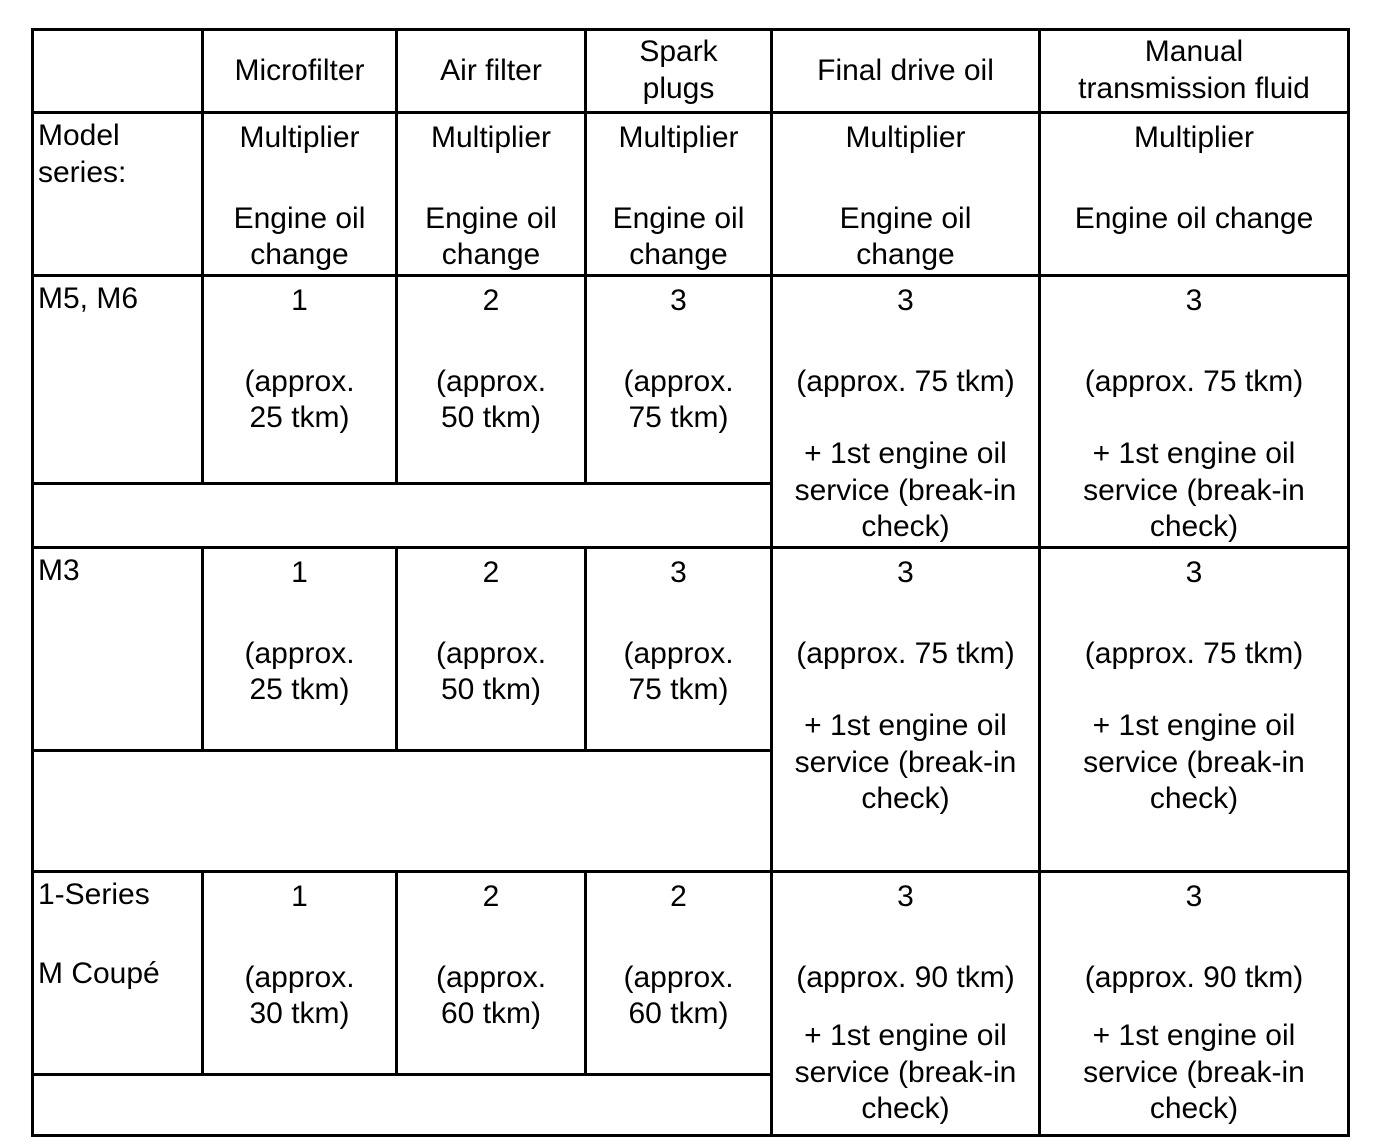 This screenshot has width=1376, height=1137. Describe the element at coordinates (299, 71) in the screenshot. I see `header-cell-microfilter: Microfilter` at that location.